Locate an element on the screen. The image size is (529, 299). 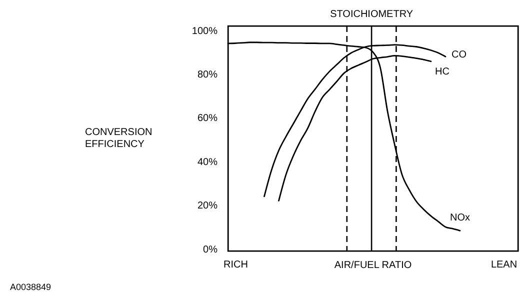
y-tick-label: 20% is located at coordinates (207, 206).